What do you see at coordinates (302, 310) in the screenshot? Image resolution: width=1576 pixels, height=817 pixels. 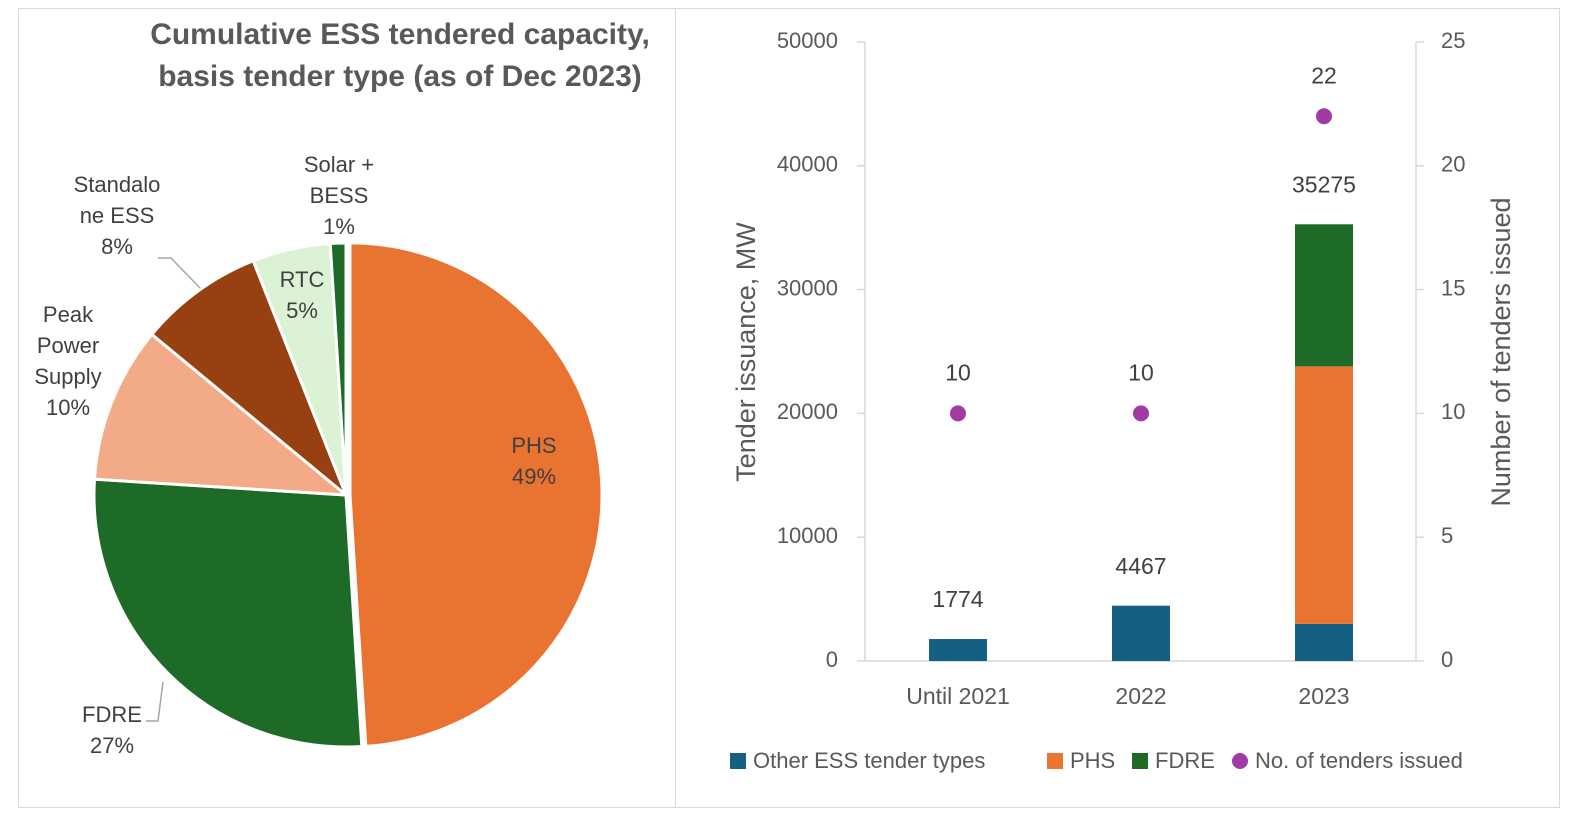 I see `pie-label-rtc-line: 5%` at bounding box center [302, 310].